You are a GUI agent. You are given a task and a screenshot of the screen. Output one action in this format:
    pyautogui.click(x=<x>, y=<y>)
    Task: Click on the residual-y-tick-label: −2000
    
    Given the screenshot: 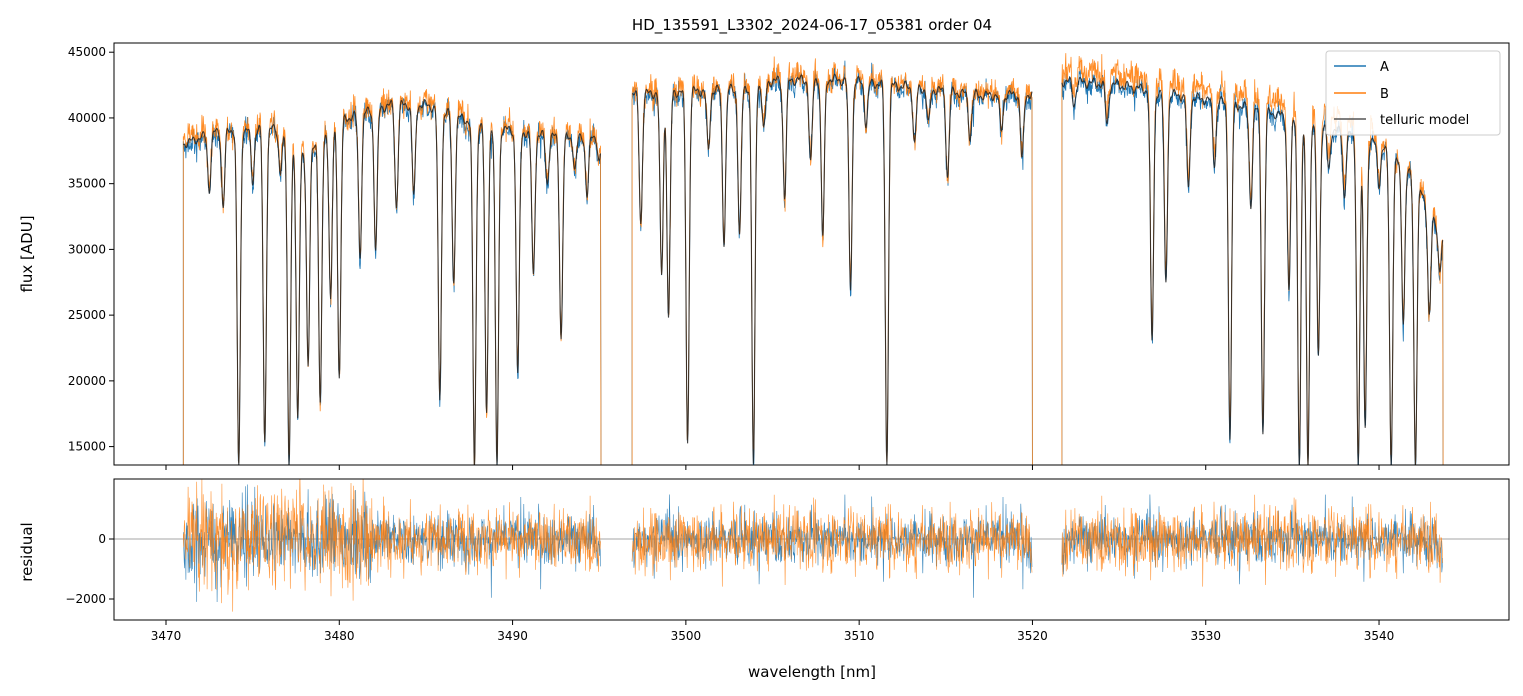 What is the action you would take?
    pyautogui.click(x=85, y=599)
    